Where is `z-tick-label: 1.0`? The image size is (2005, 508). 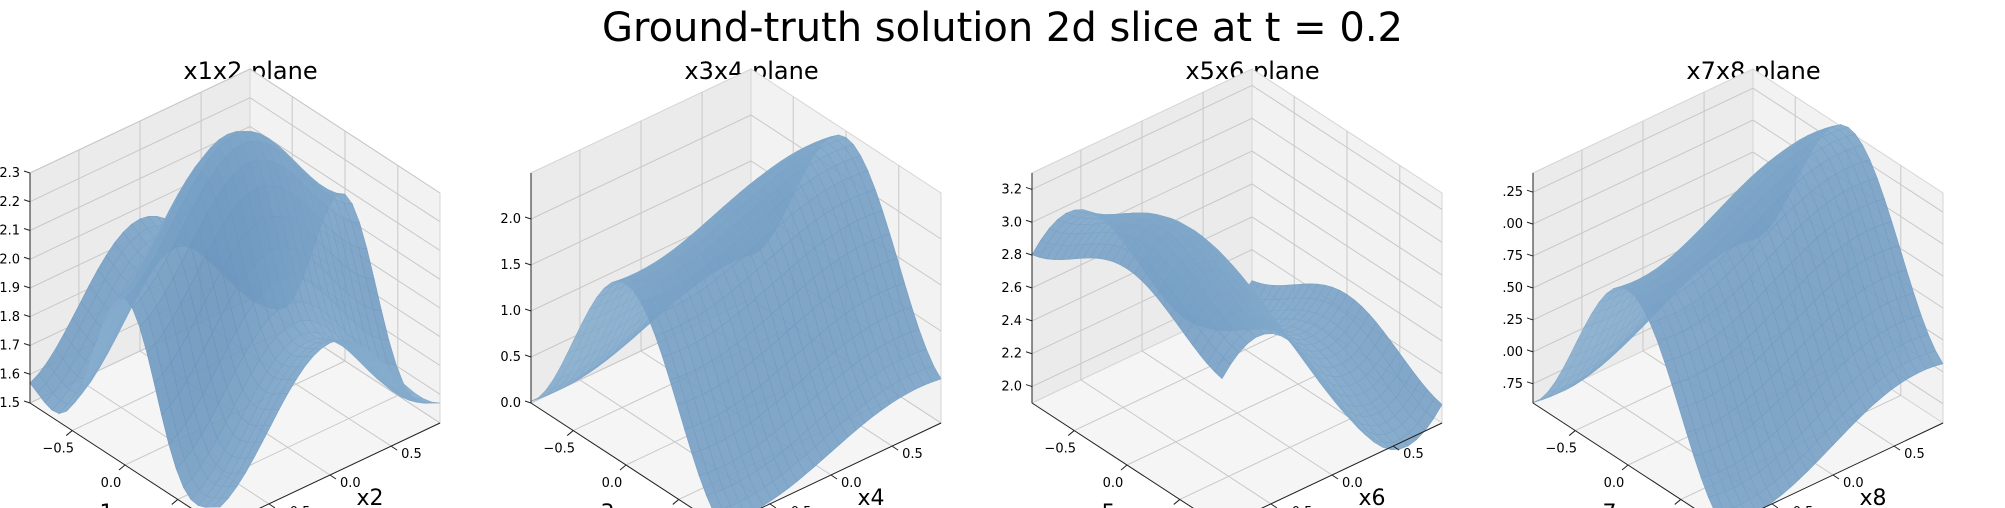 z-tick-label: 1.0 is located at coordinates (511, 311).